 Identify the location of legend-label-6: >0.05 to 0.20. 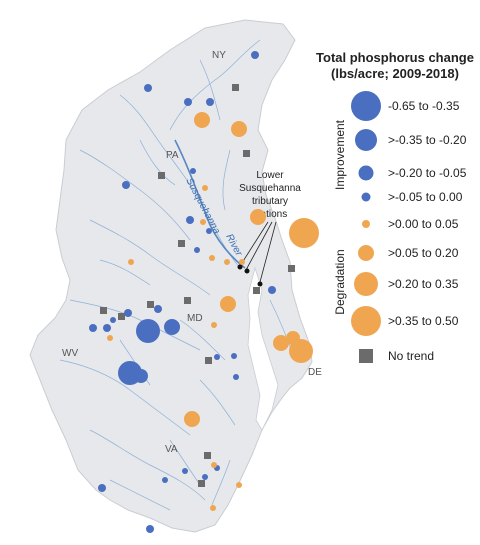
(423, 253).